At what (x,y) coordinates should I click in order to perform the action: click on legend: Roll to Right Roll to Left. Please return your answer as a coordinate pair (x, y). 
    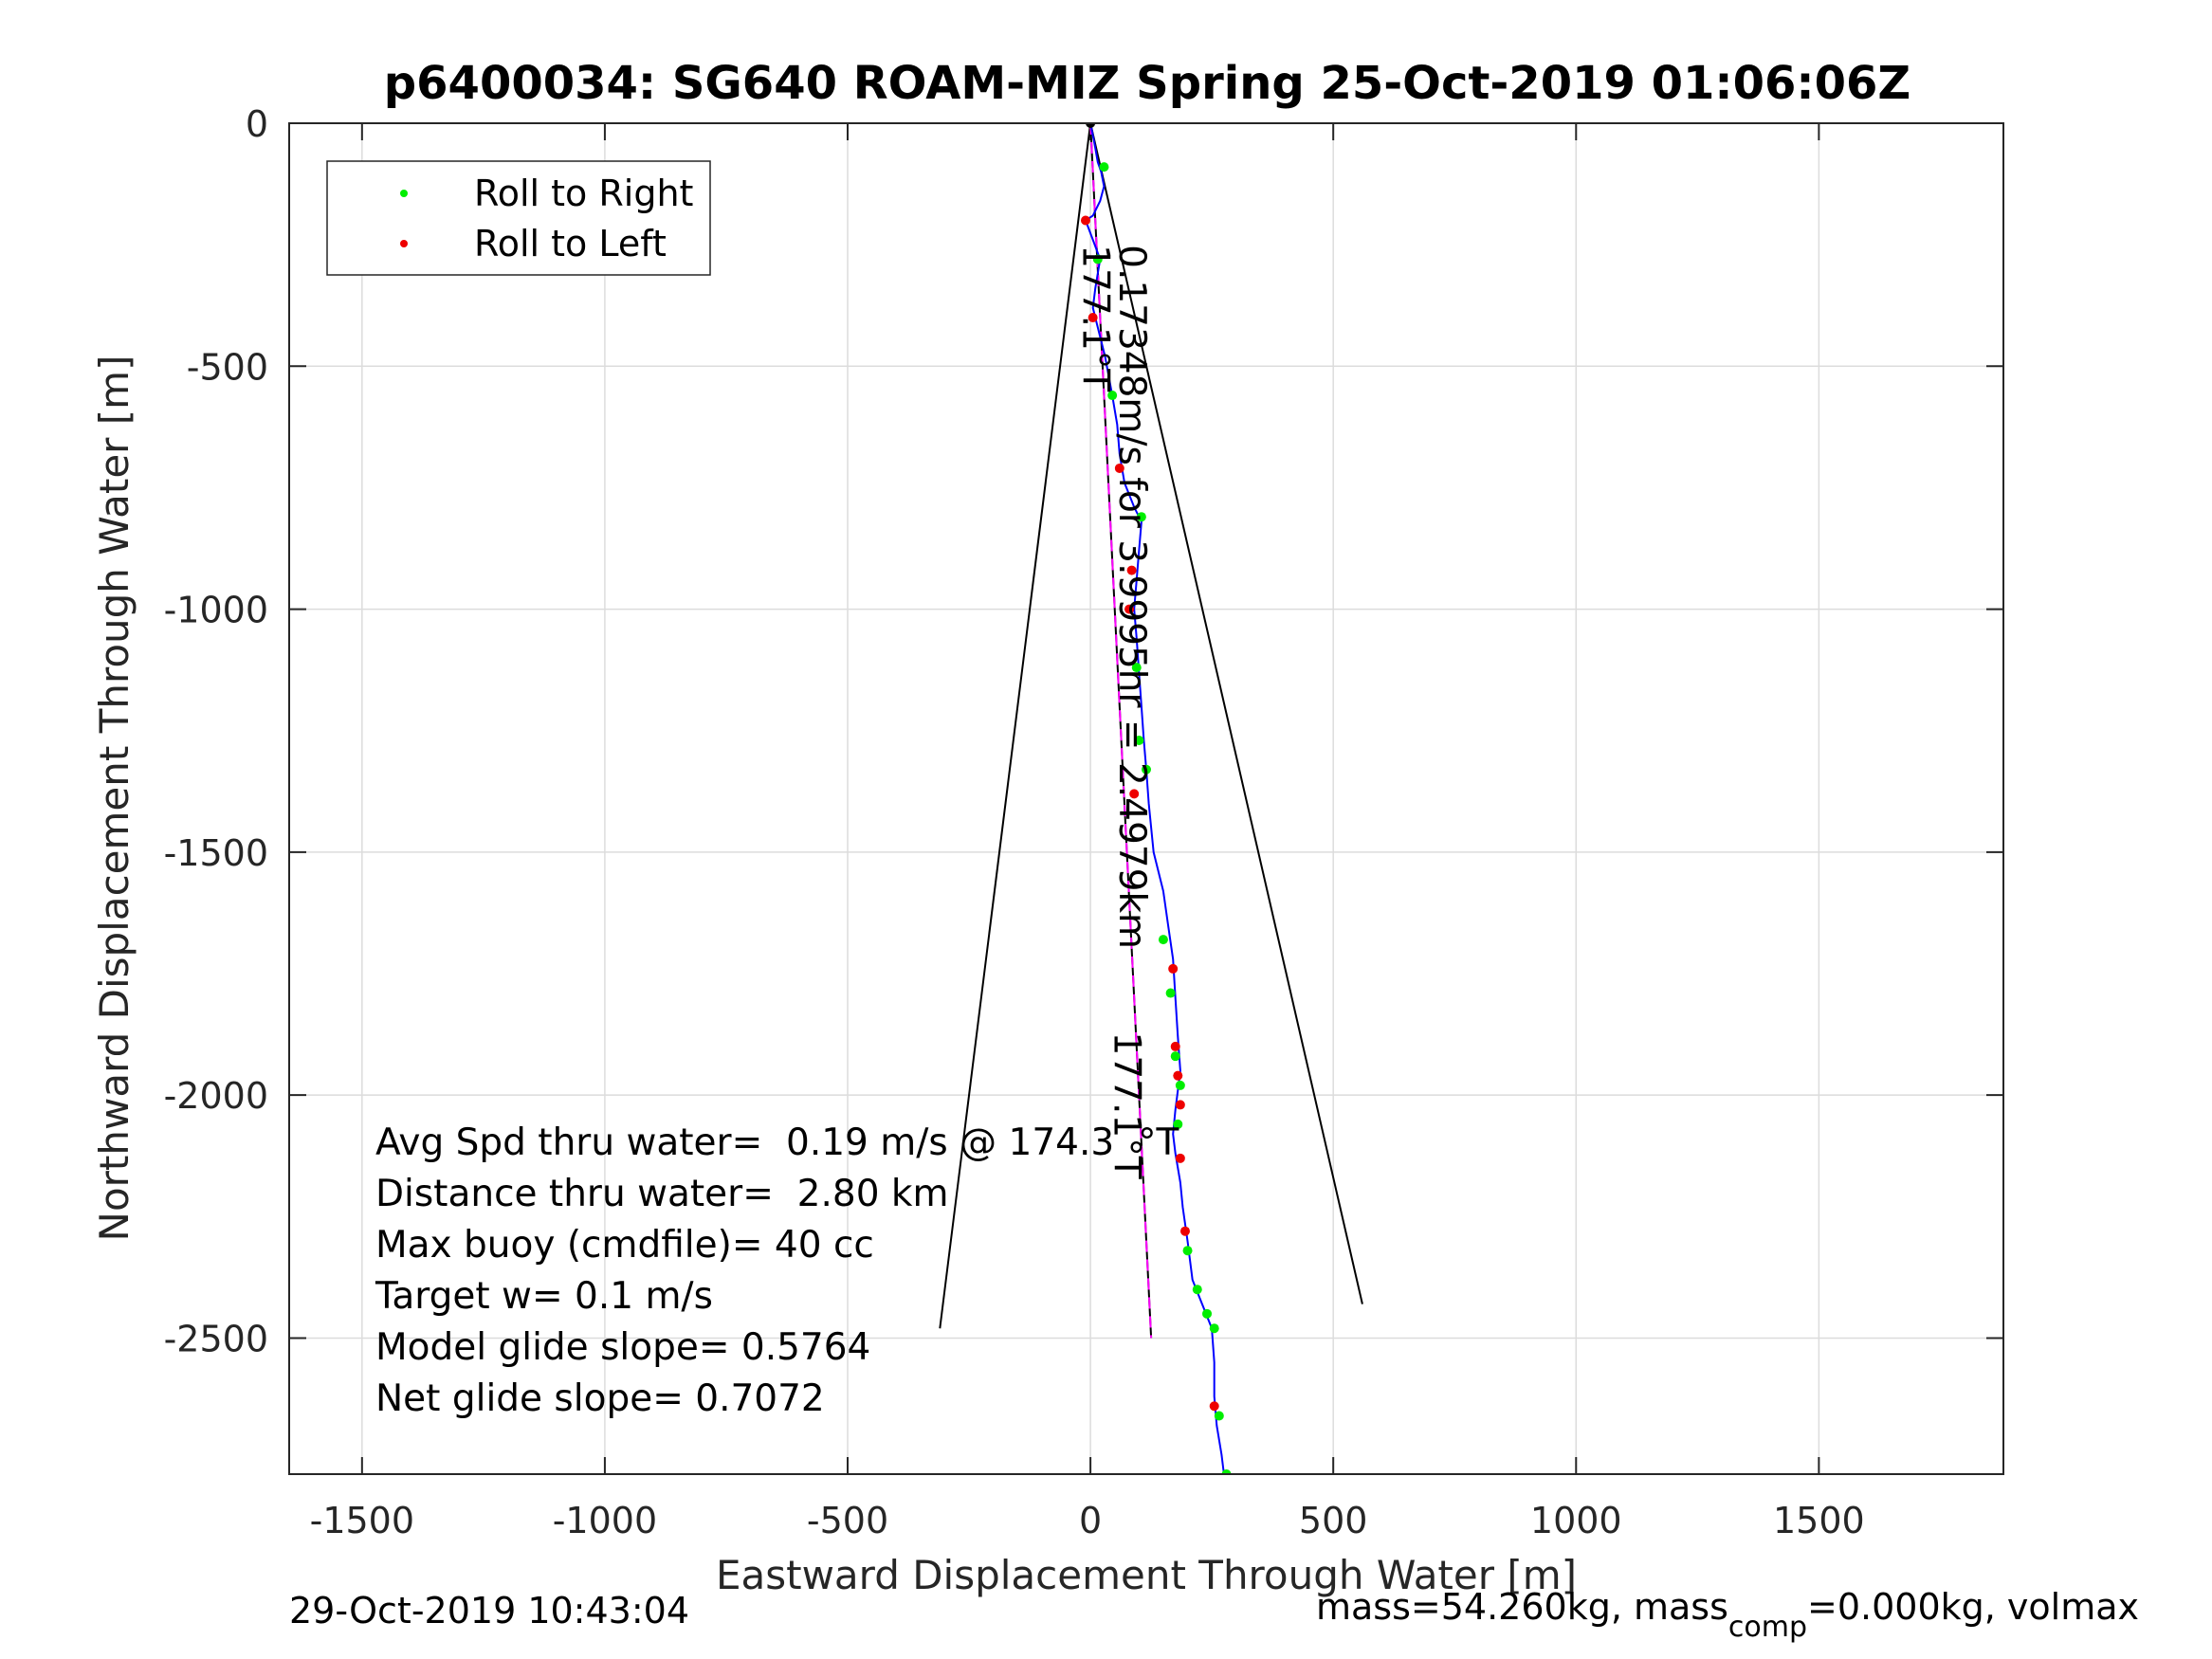
    Looking at the image, I should click on (518, 218).